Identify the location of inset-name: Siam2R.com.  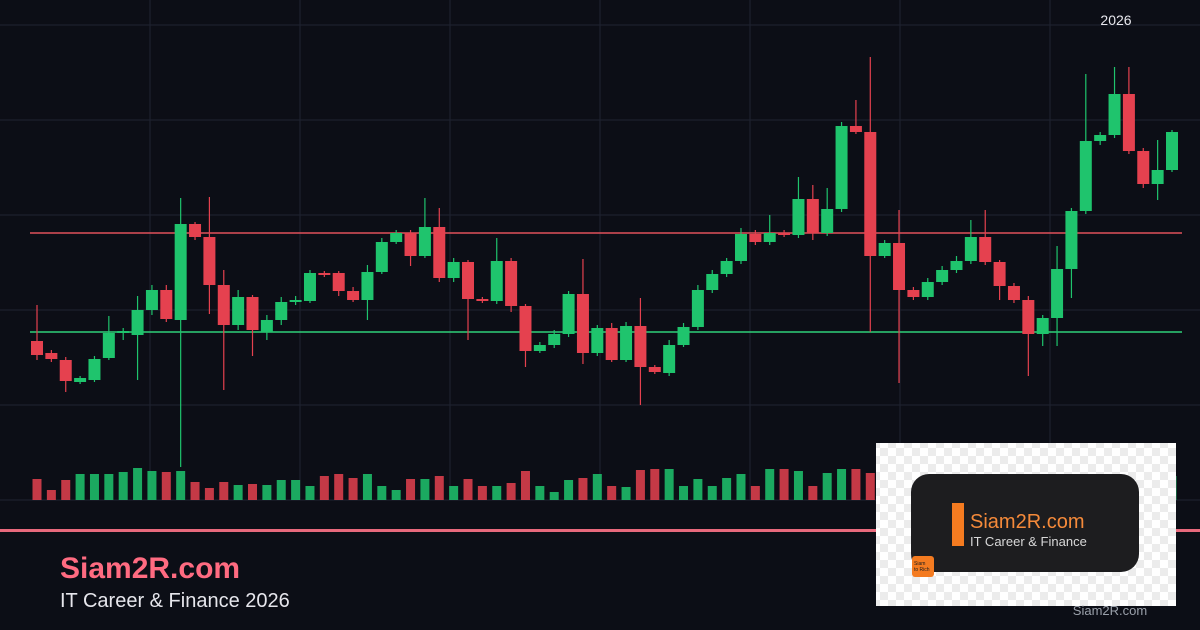
(1027, 522).